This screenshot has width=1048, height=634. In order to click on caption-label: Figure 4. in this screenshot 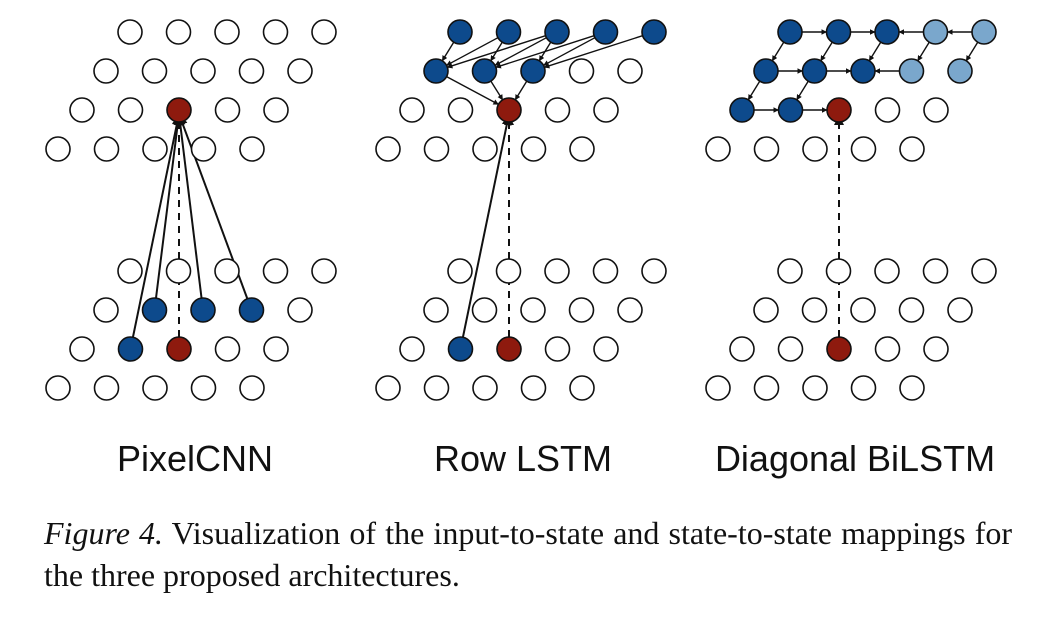, I will do `click(104, 533)`.